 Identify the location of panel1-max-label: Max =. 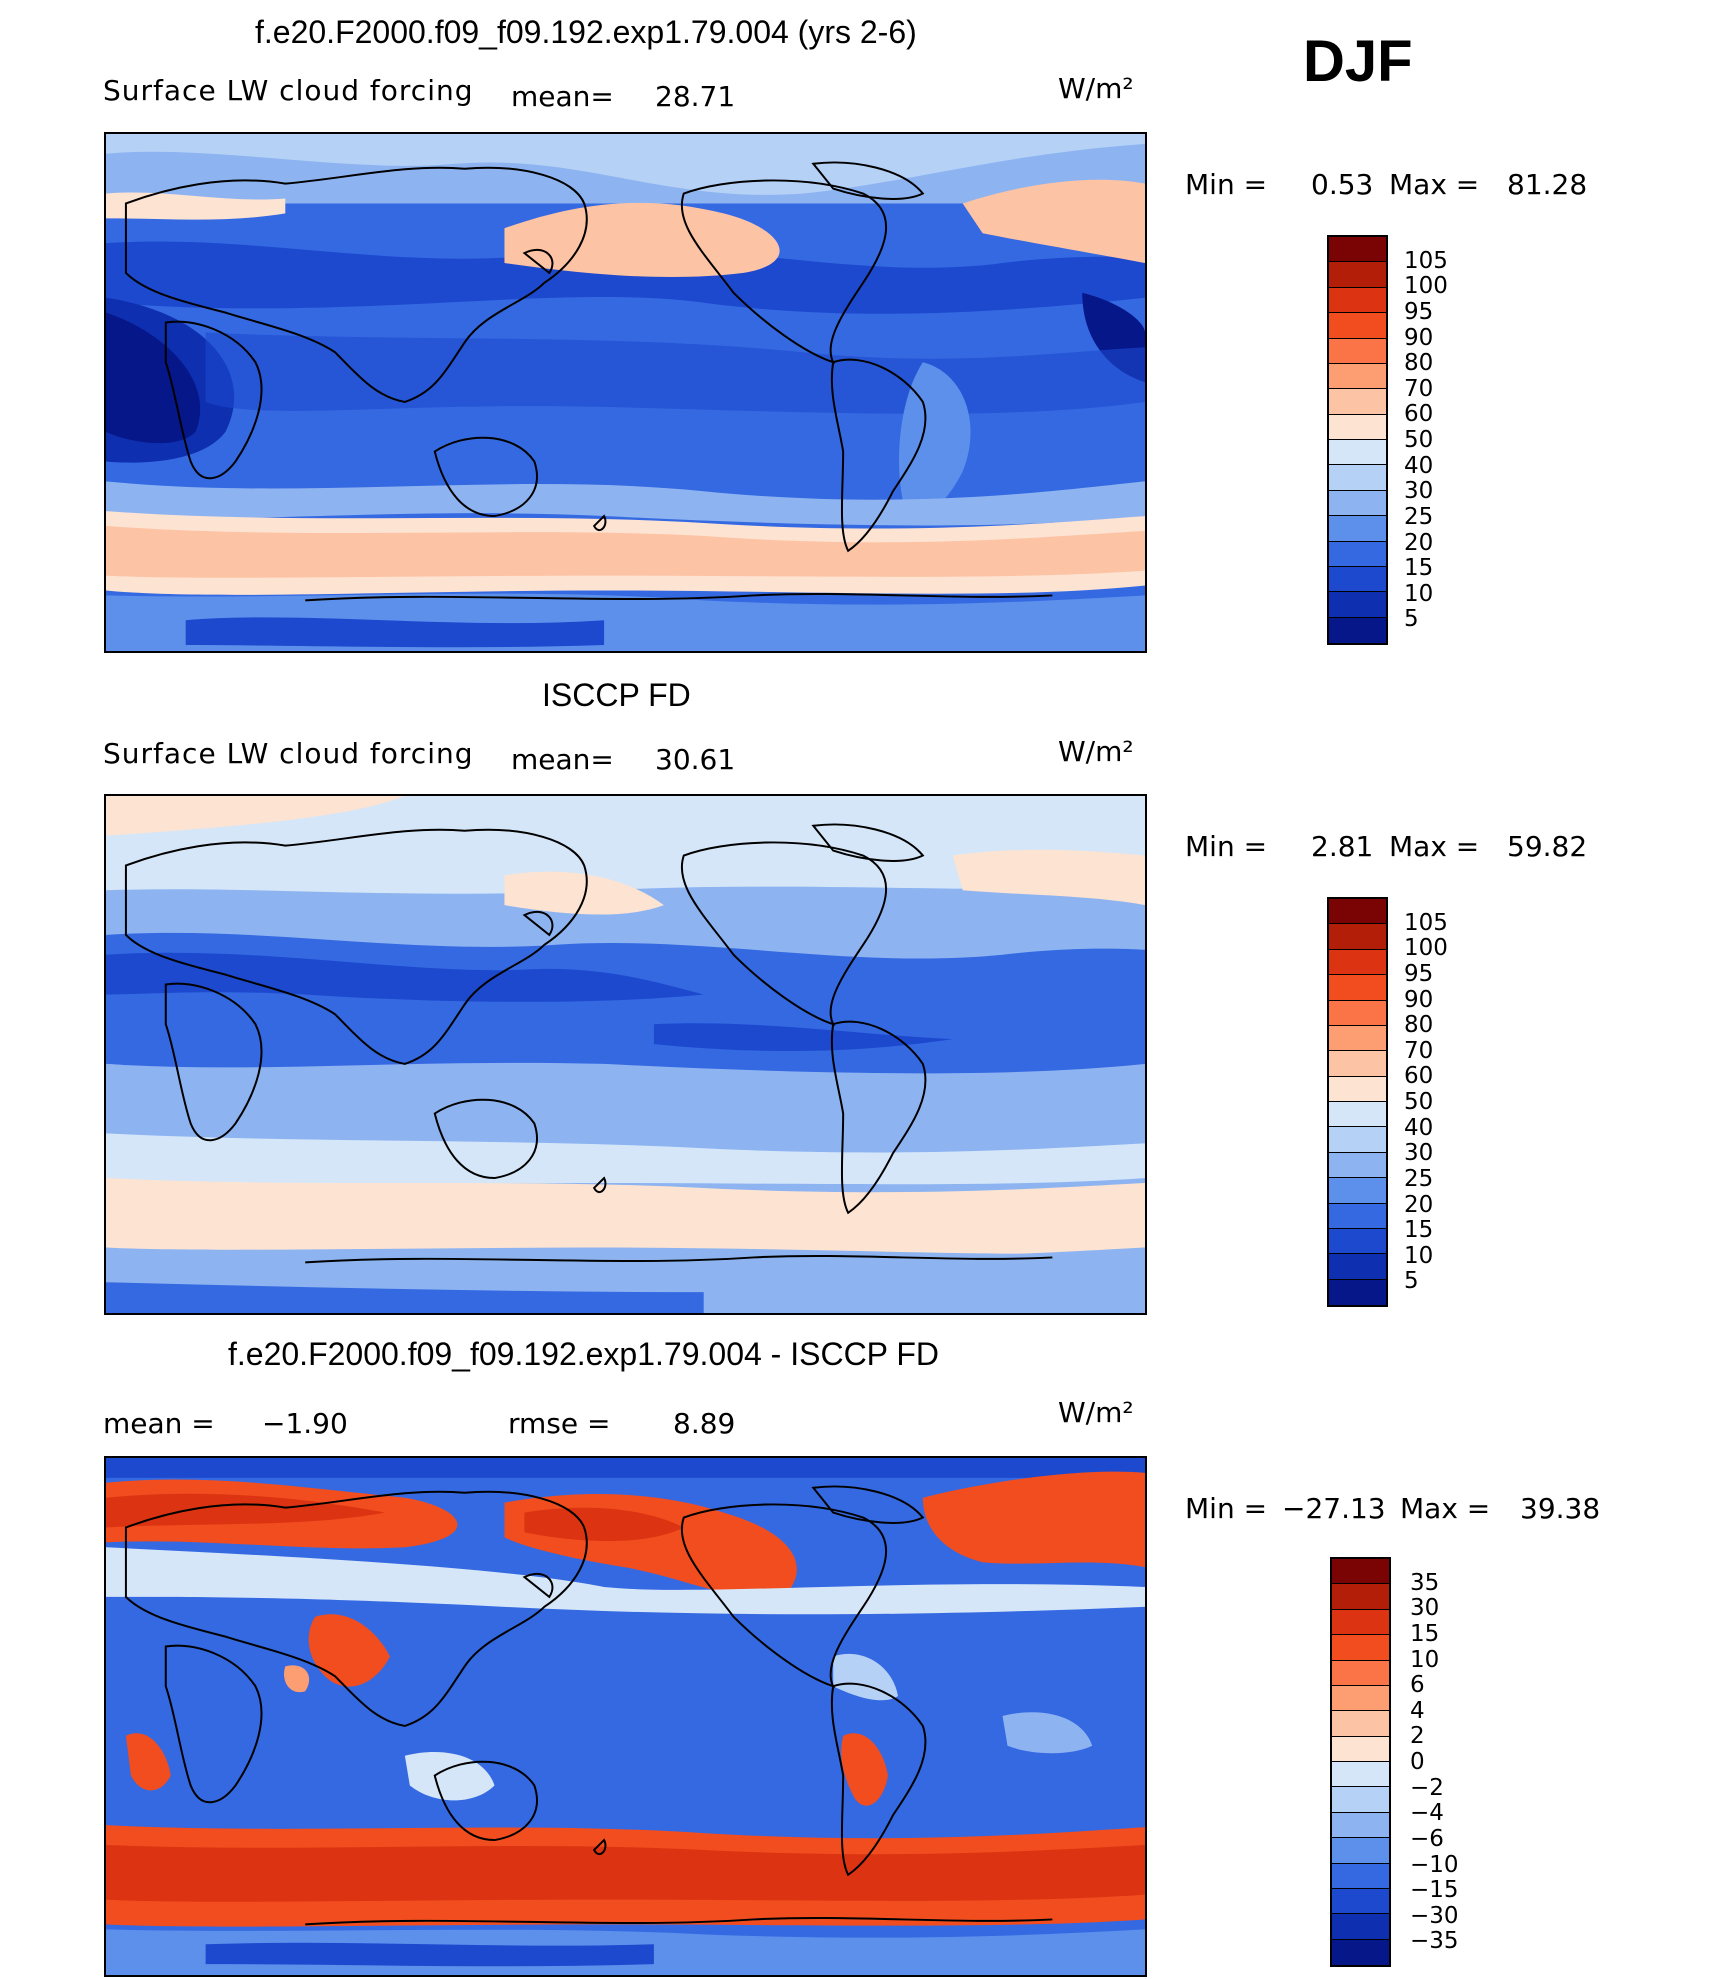
(1434, 184).